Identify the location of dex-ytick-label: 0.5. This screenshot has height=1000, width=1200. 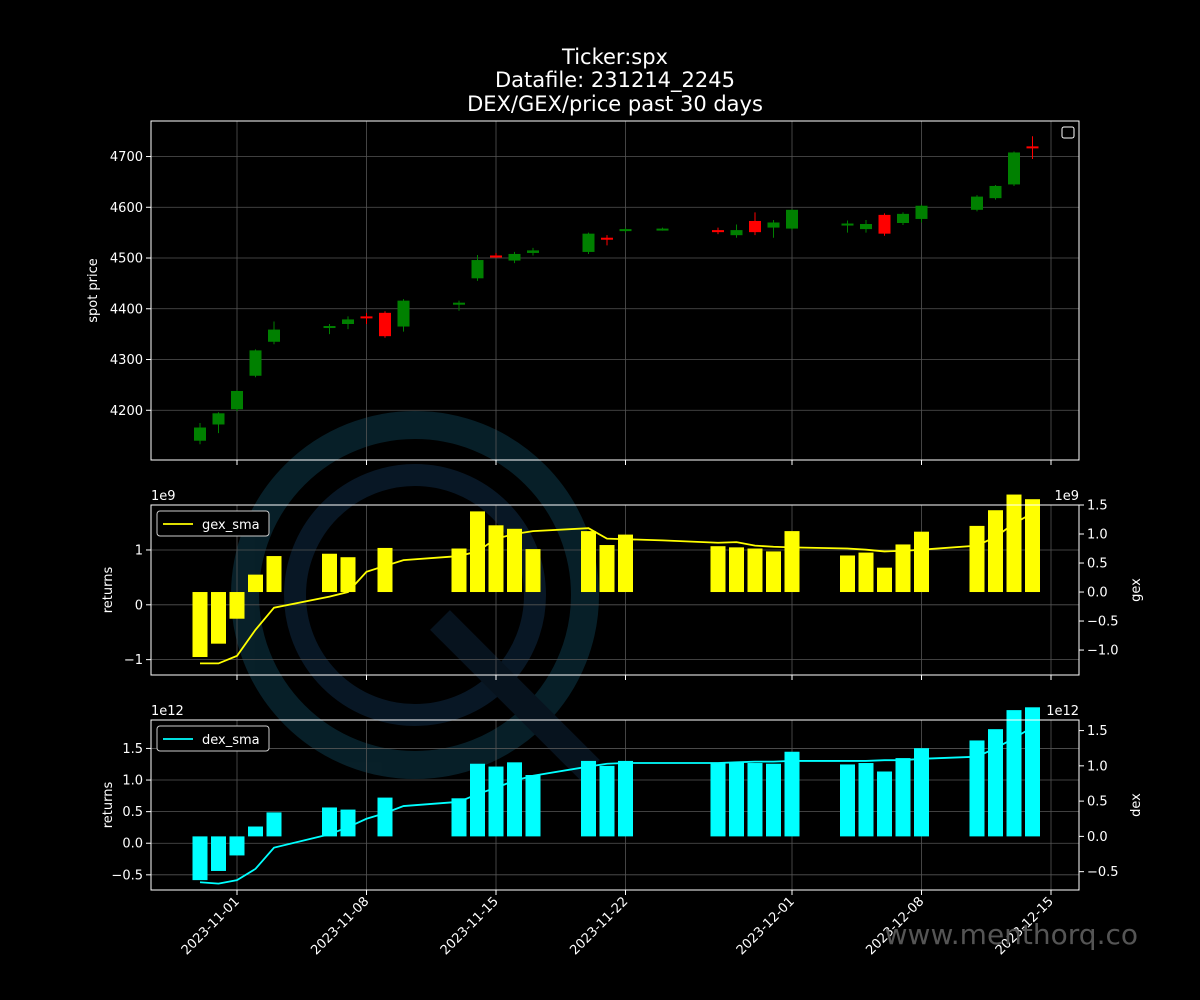
(132, 812).